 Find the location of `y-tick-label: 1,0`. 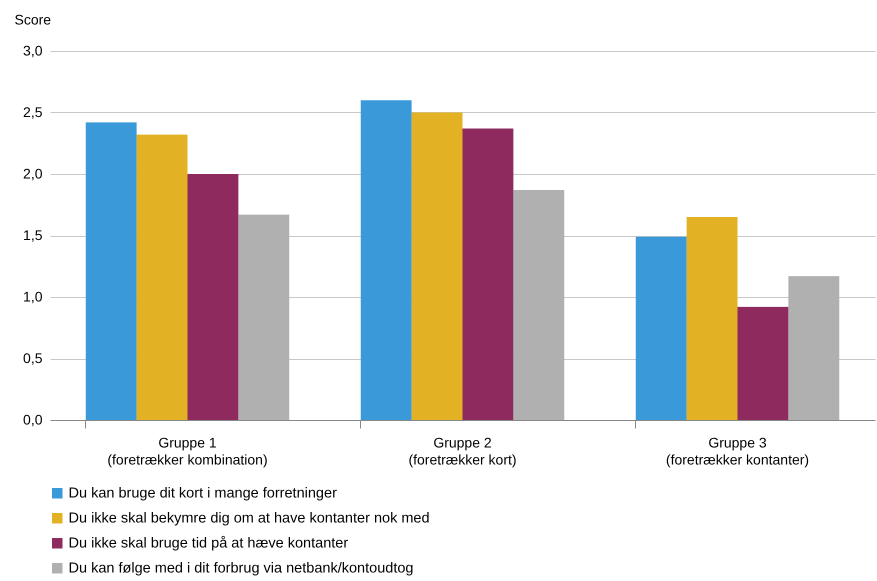

y-tick-label: 1,0 is located at coordinates (33, 296).